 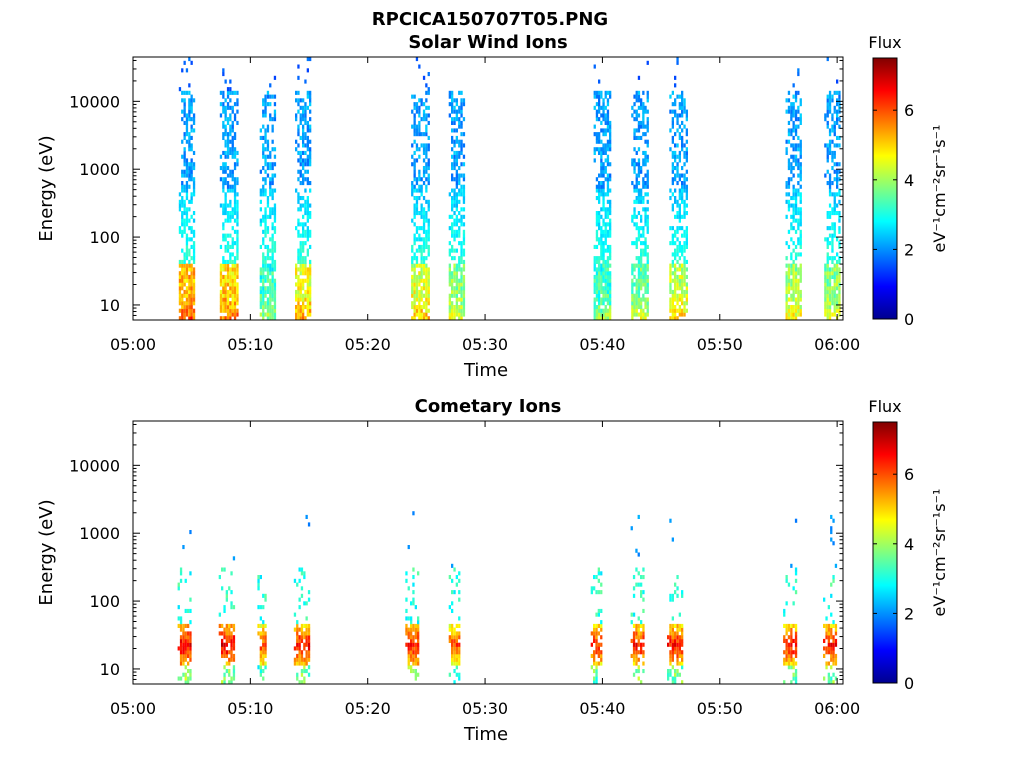 What do you see at coordinates (507, 598) in the screenshot?
I see `heatmap-cells` at bounding box center [507, 598].